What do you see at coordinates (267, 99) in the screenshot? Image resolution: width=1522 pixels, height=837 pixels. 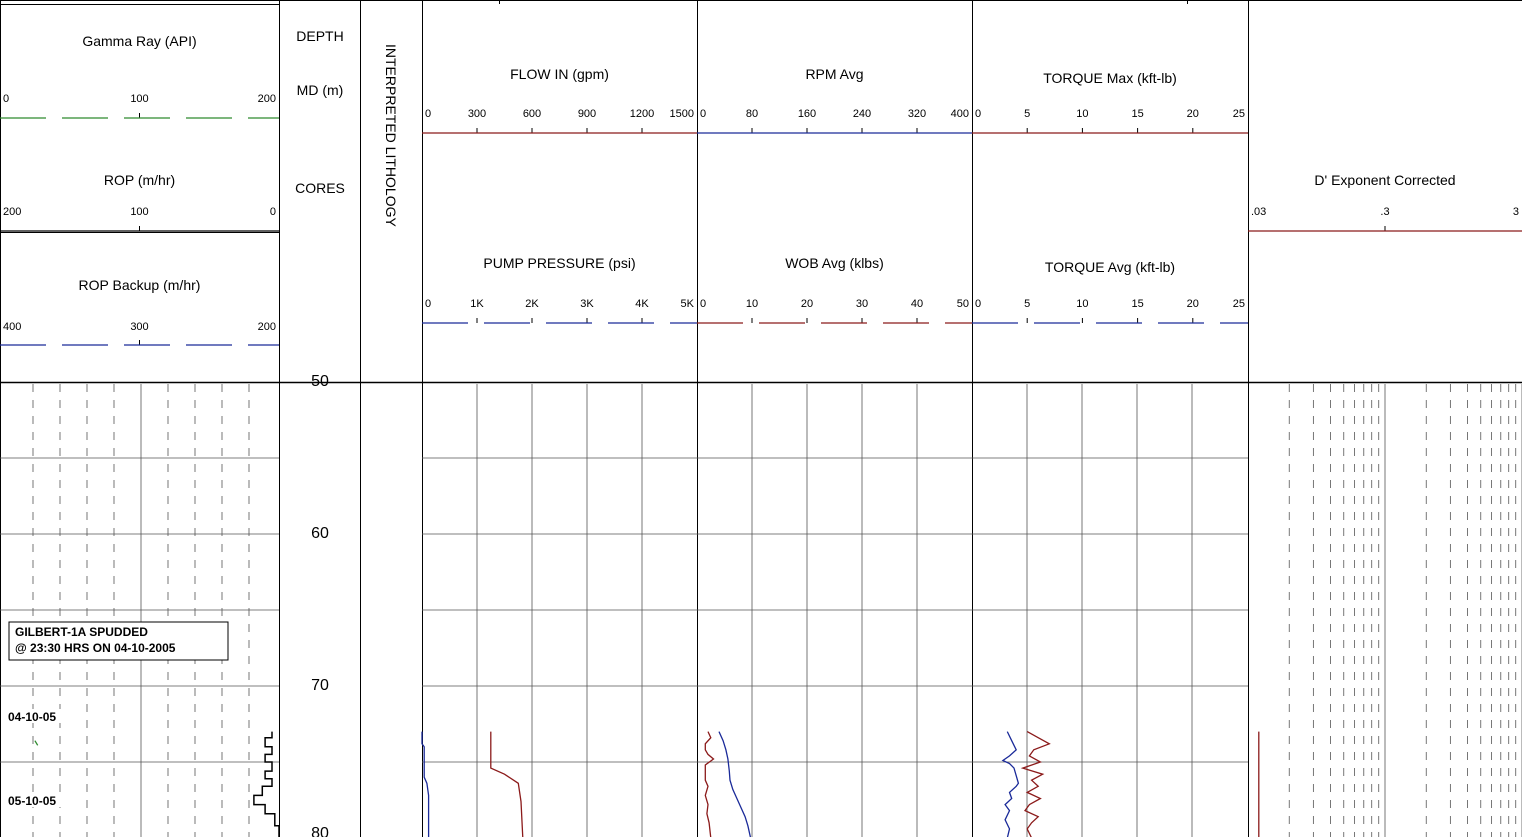 I see `gamma-scale-2: 200` at bounding box center [267, 99].